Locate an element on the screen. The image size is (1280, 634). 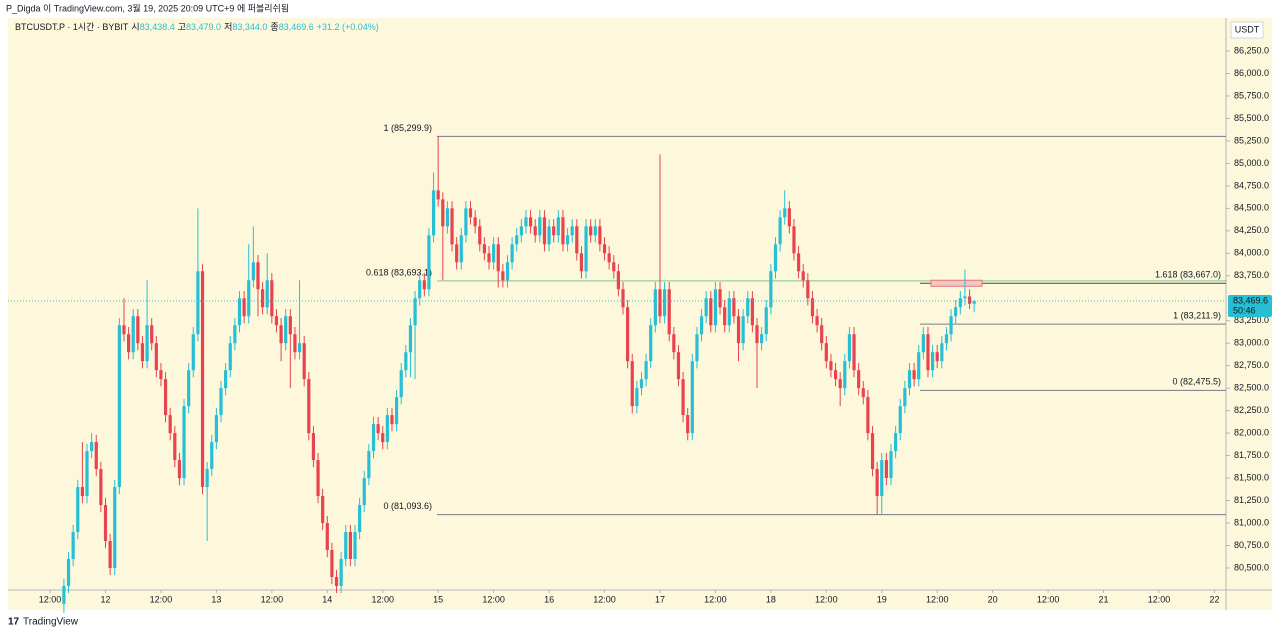
y-tick-label: 85,750.0 is located at coordinates (1251, 95).